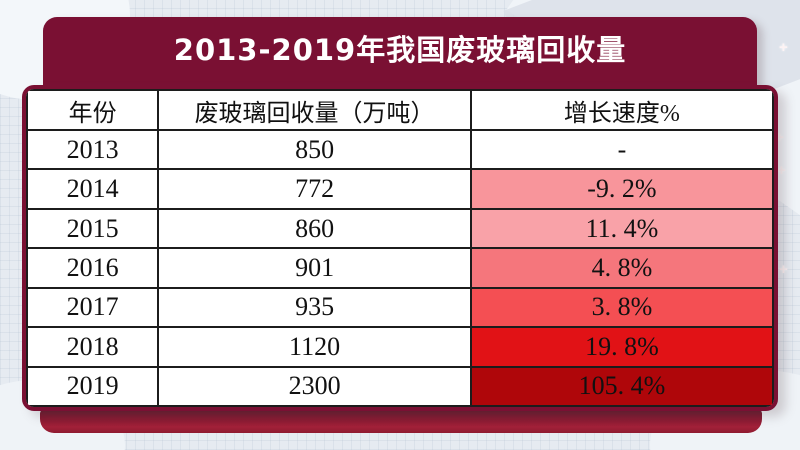 This screenshot has height=450, width=800. Describe the element at coordinates (621, 386) in the screenshot. I see `growth-cell: 105. 4%` at that location.